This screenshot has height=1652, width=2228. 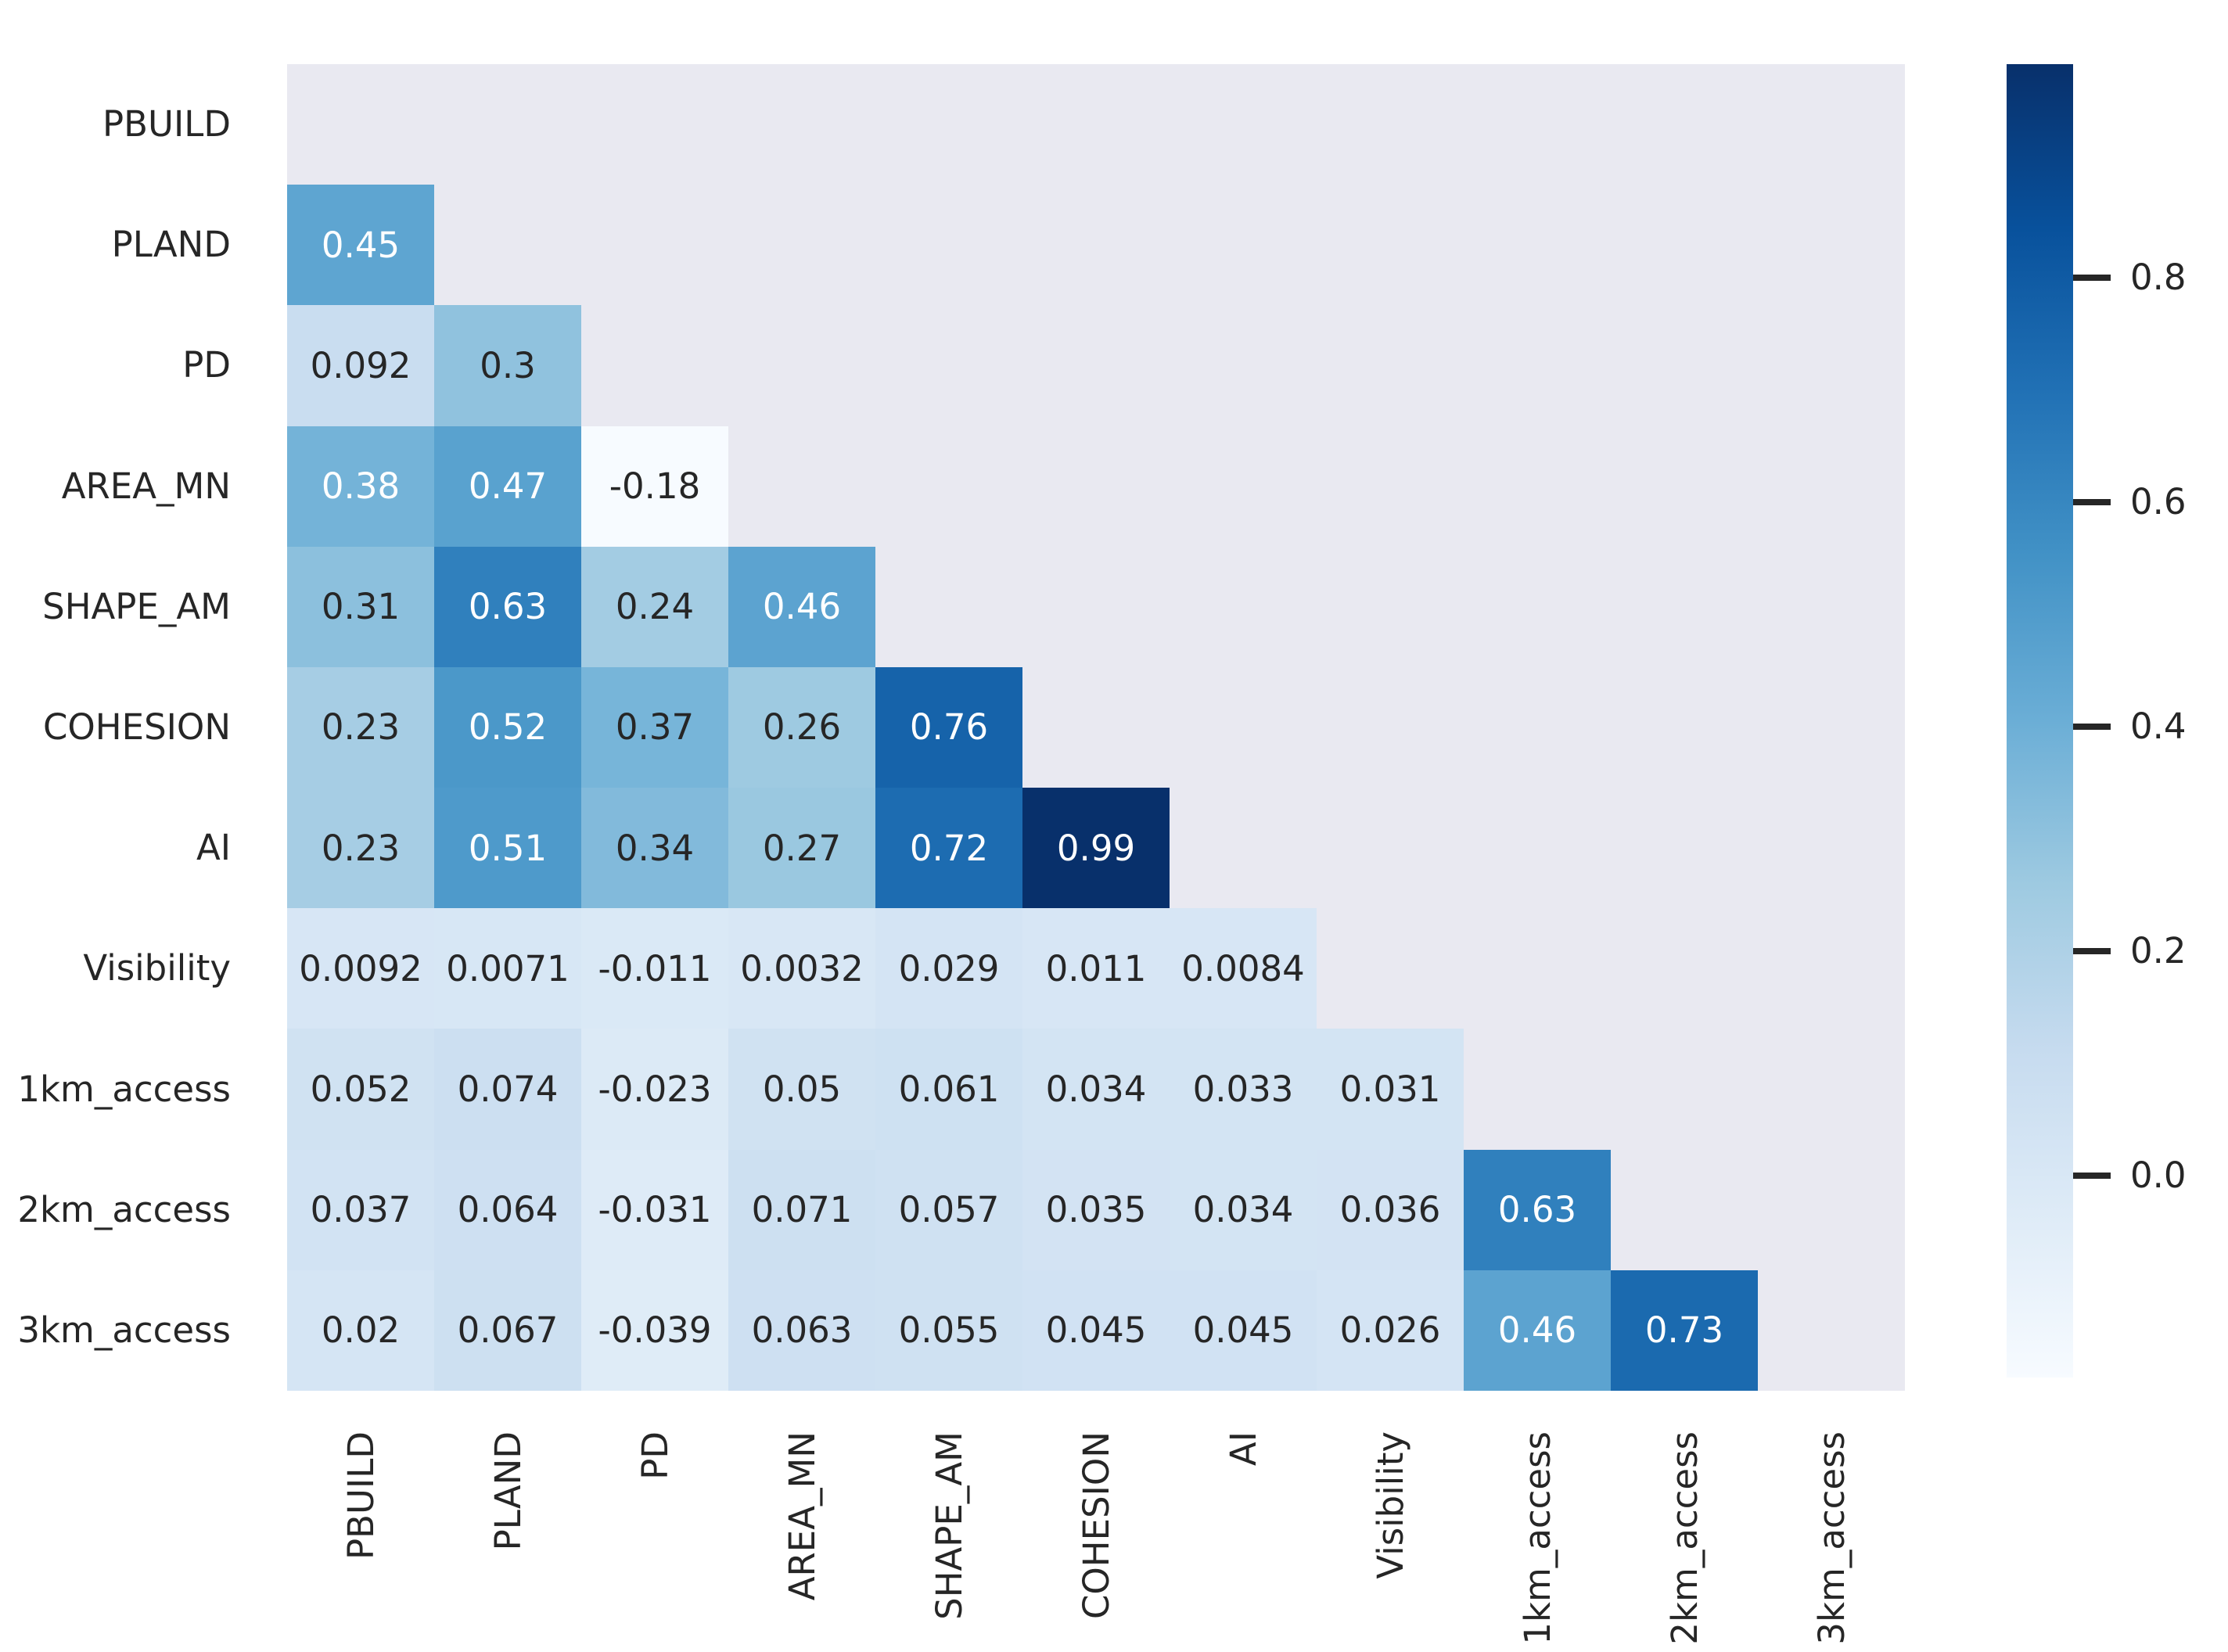 What do you see at coordinates (508, 1089) in the screenshot?
I see `heatmap-cell: 0.074` at bounding box center [508, 1089].